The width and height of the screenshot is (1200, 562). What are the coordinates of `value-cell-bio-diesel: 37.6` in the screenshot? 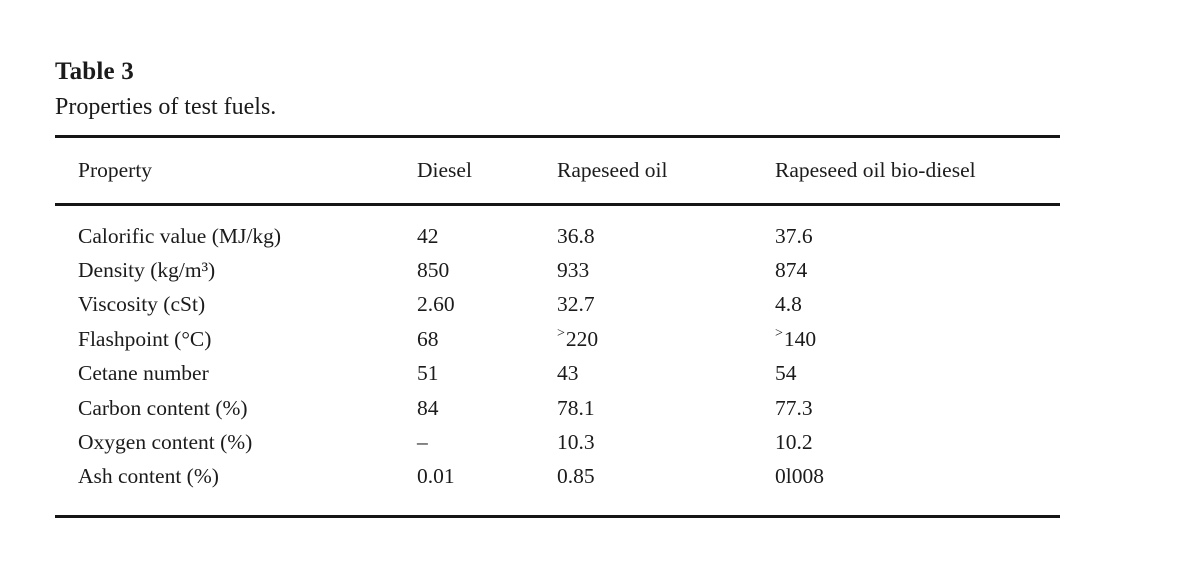 It's located at (794, 235).